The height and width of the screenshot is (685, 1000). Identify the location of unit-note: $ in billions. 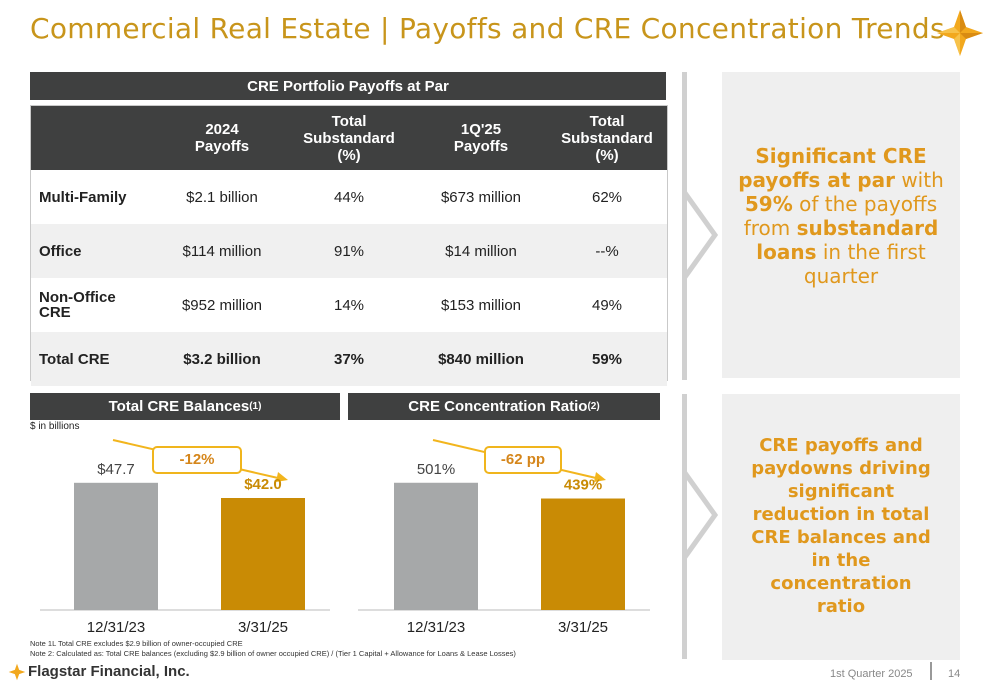
(55, 426).